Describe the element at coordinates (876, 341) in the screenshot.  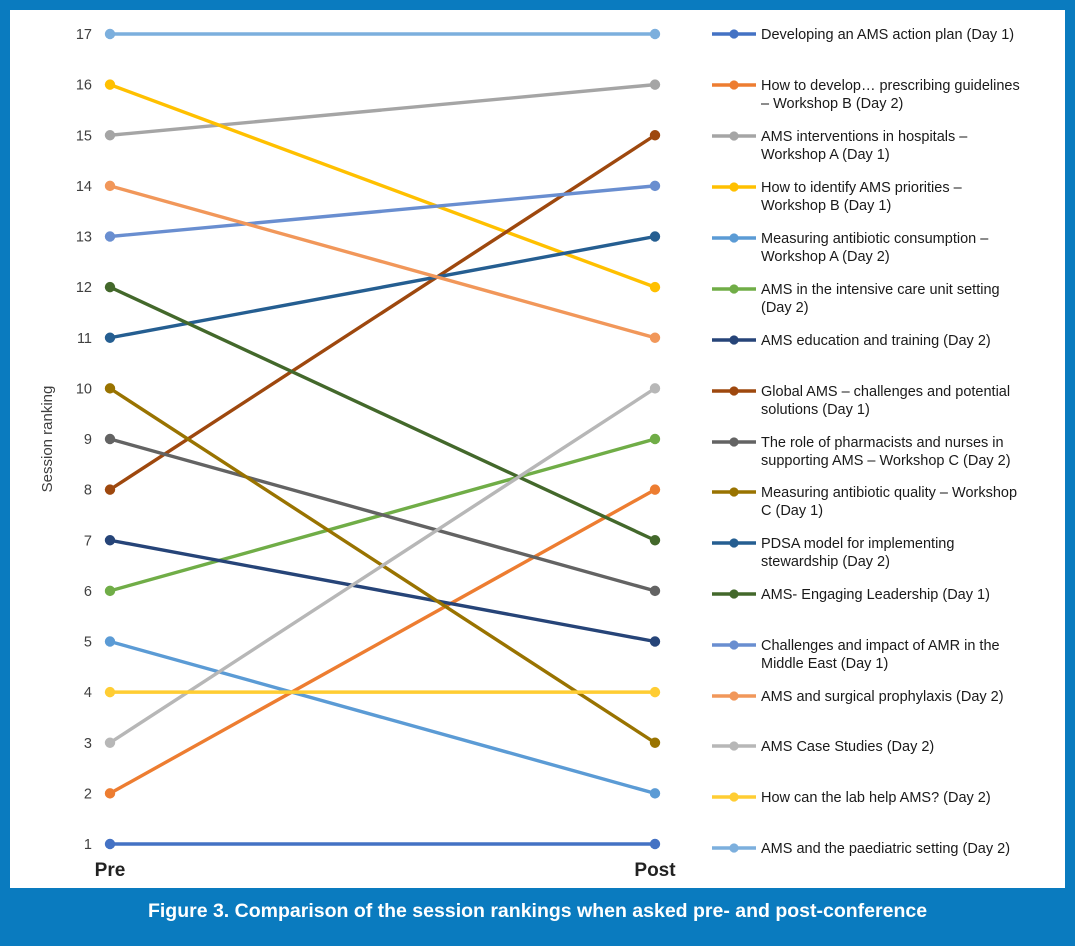
I see `legend-label: AMS education and training (Day 2)` at that location.